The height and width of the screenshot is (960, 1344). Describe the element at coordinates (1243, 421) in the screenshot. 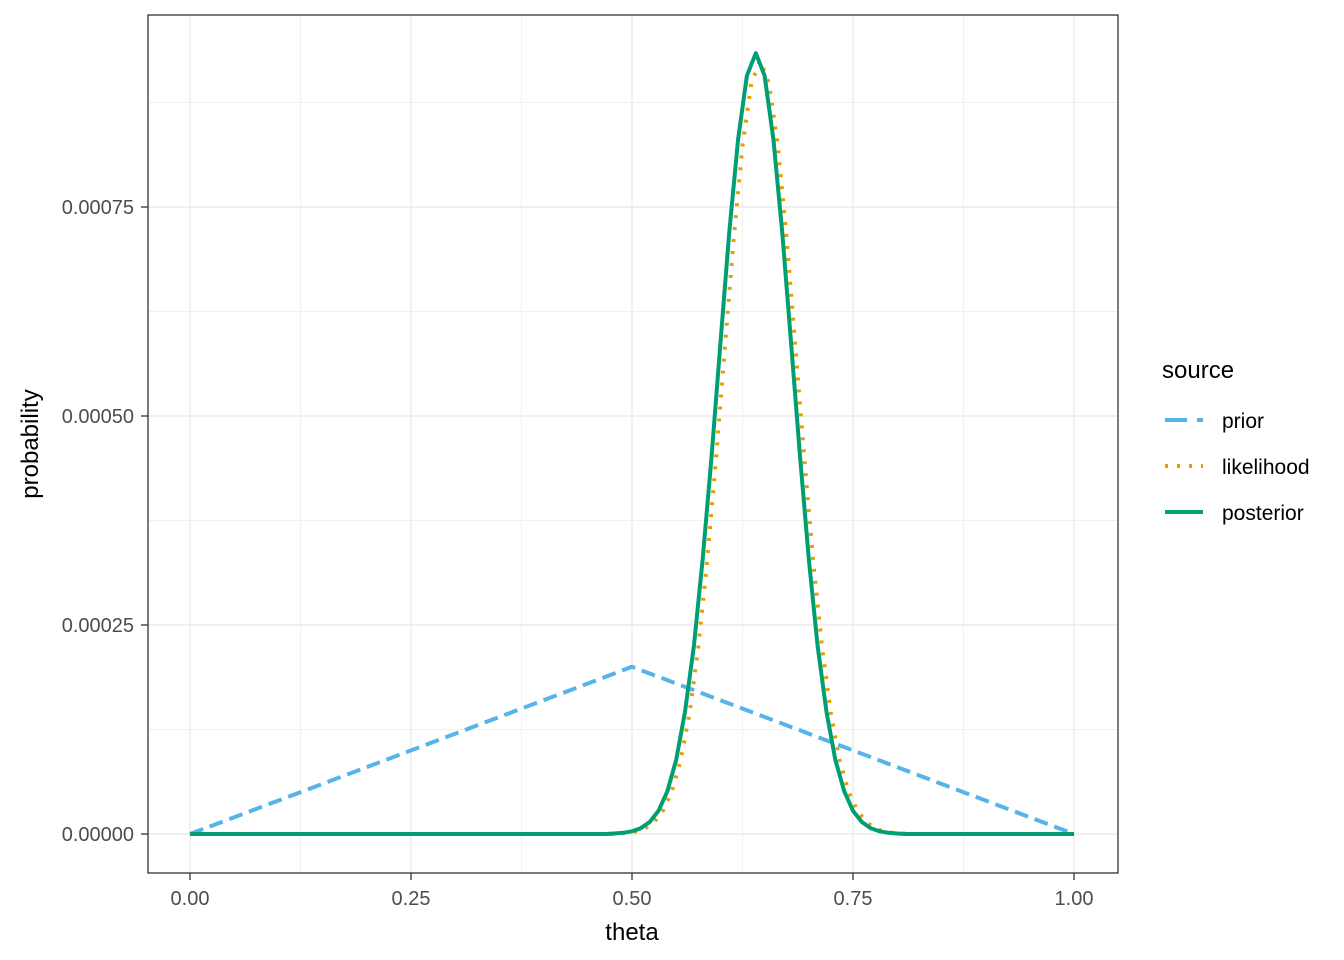

I see `legend-label-prior: prior` at that location.